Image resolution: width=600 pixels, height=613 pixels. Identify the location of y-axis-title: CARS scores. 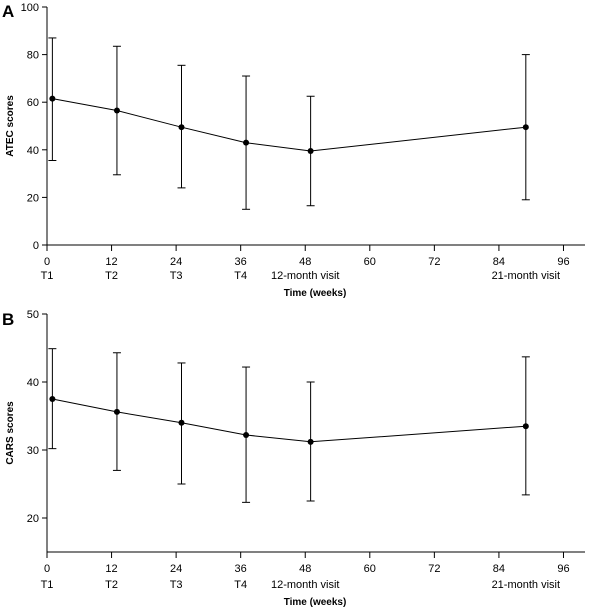
(10, 433).